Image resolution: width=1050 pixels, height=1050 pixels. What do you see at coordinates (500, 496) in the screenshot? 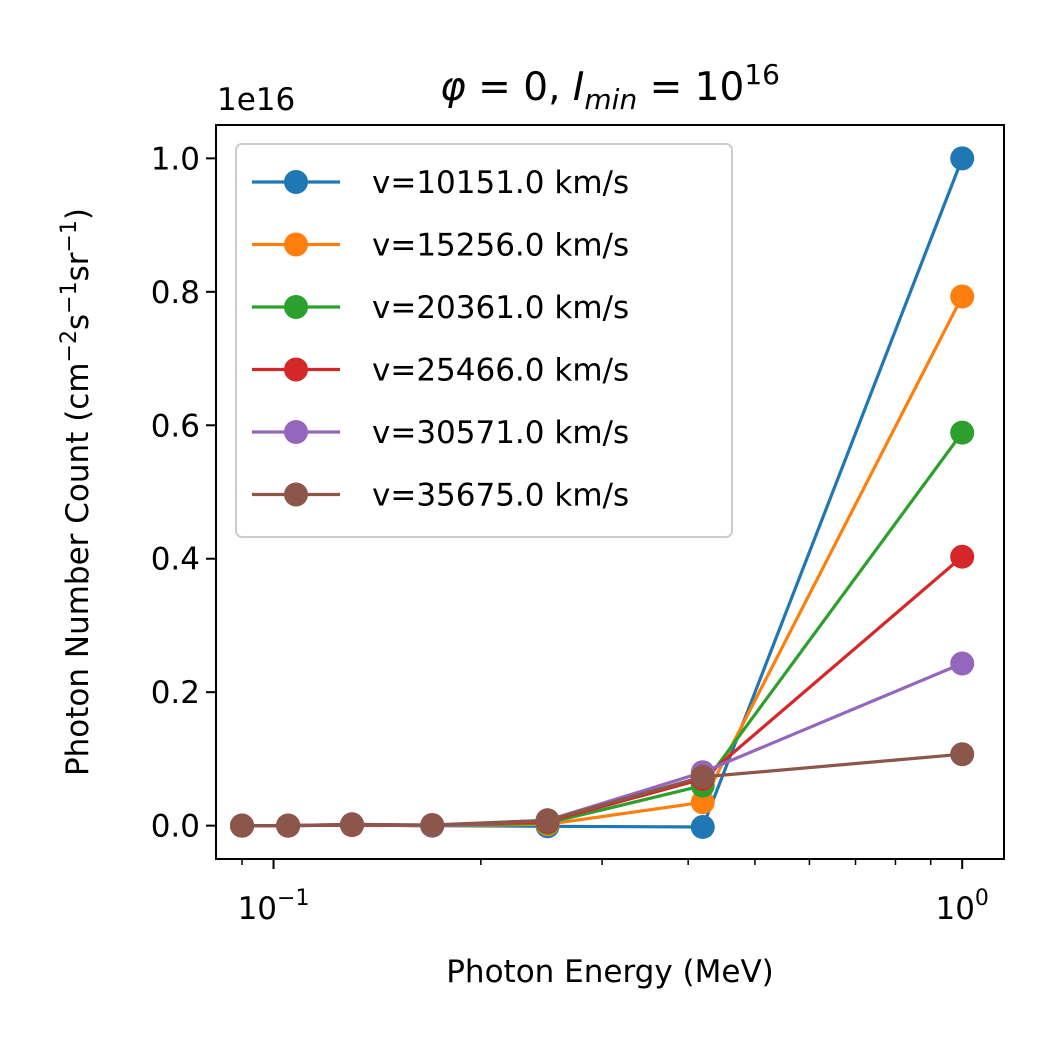
I see `legend-label: v=35675.0 km/s` at bounding box center [500, 496].